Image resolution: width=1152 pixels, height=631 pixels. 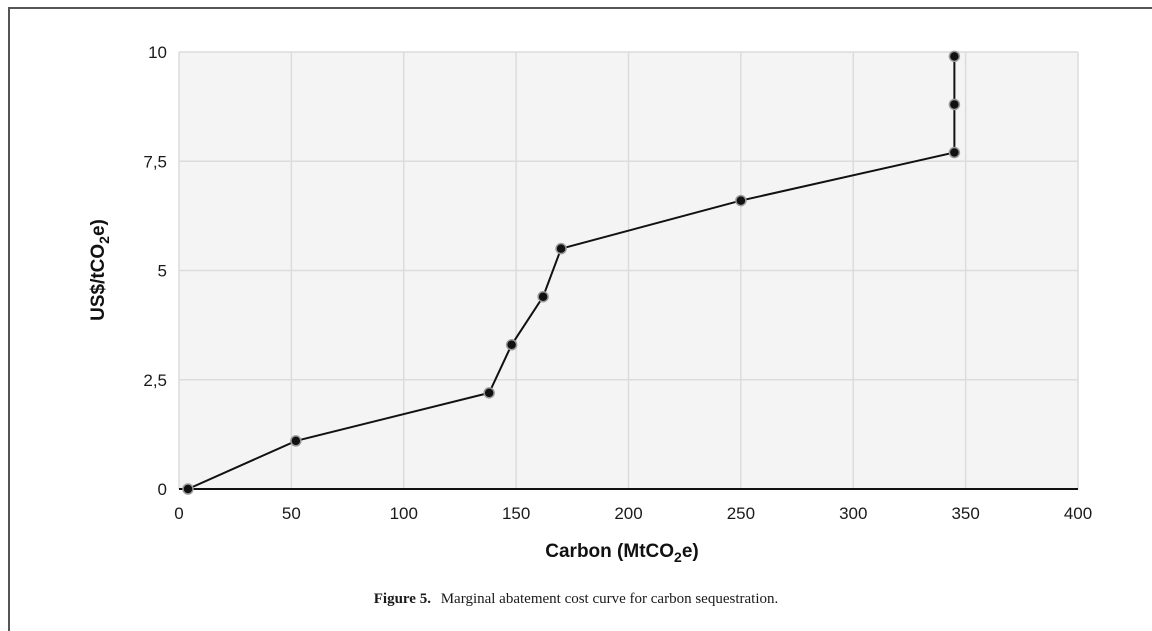 I want to click on y-tick-labels: 0 2,5 5 7,5 10, so click(x=155, y=271).